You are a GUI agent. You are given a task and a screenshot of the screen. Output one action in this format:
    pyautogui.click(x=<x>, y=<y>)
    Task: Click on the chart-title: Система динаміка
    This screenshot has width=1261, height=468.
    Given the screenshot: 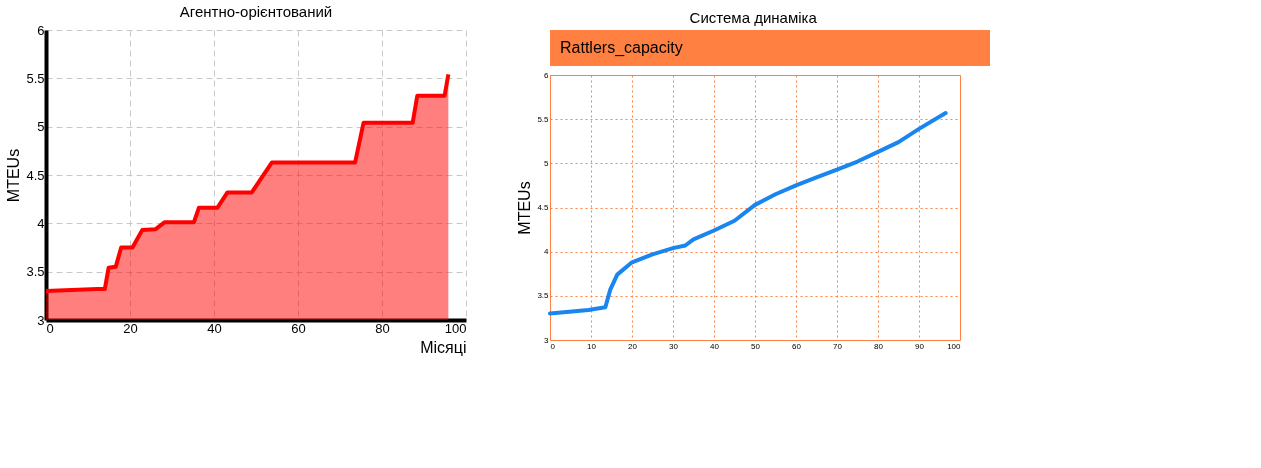 What is the action you would take?
    pyautogui.click(x=753, y=17)
    